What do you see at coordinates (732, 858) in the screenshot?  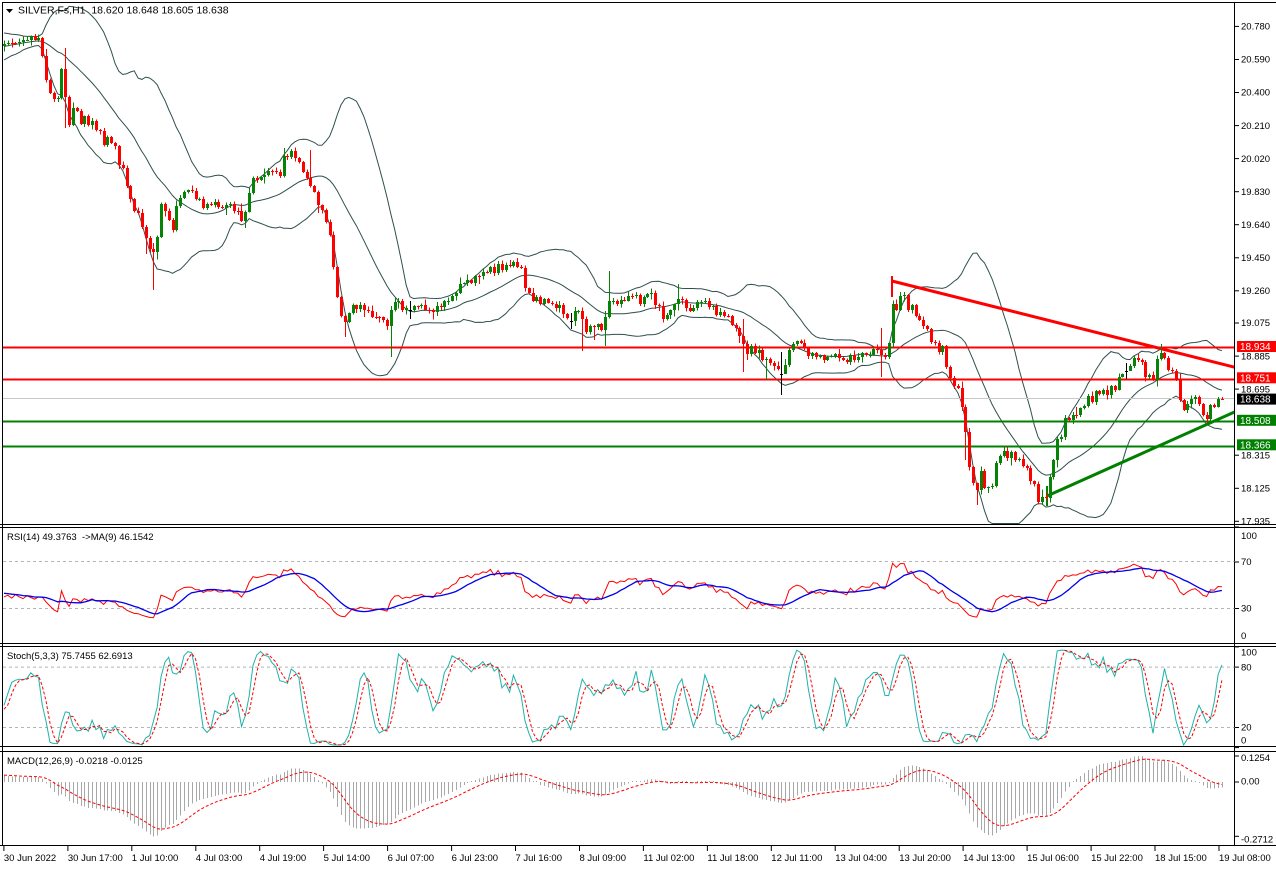 I see `svg-text: 11 Jul 18:00` at bounding box center [732, 858].